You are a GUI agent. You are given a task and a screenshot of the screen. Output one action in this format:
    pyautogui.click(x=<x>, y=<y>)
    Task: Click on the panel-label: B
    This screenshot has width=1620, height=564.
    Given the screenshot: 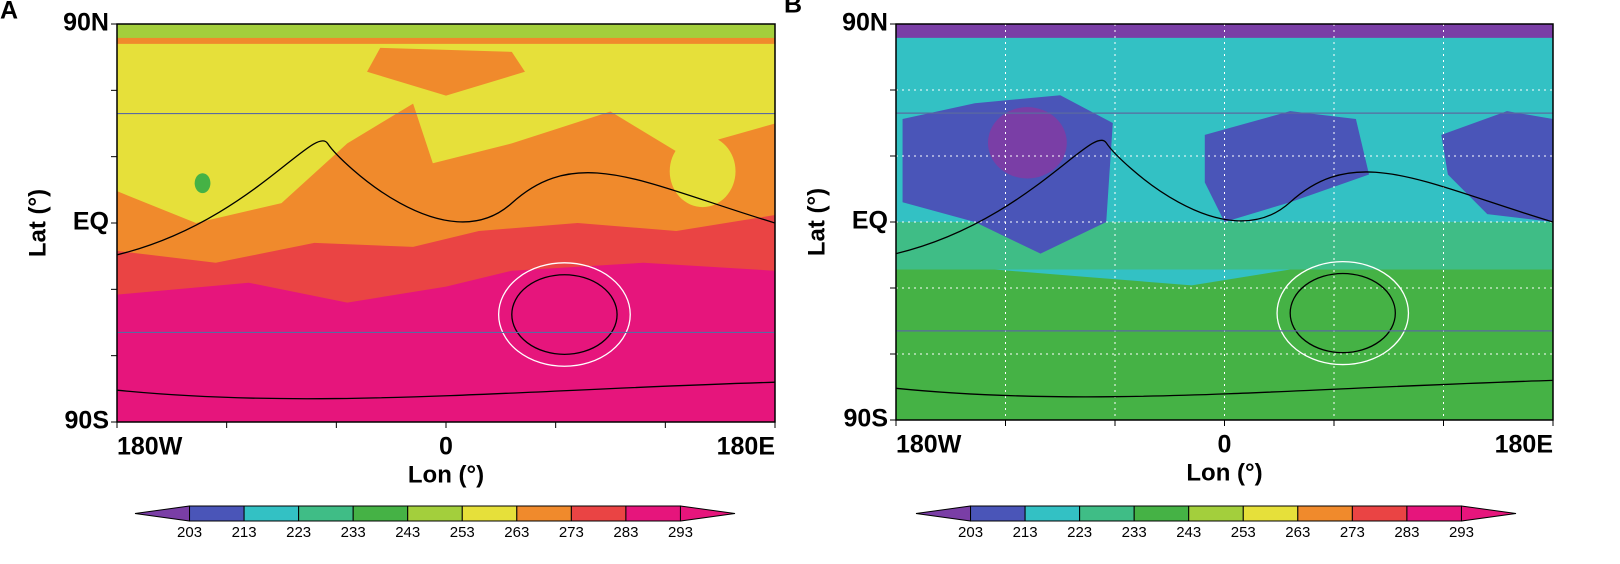 What is the action you would take?
    pyautogui.click(x=793, y=9)
    